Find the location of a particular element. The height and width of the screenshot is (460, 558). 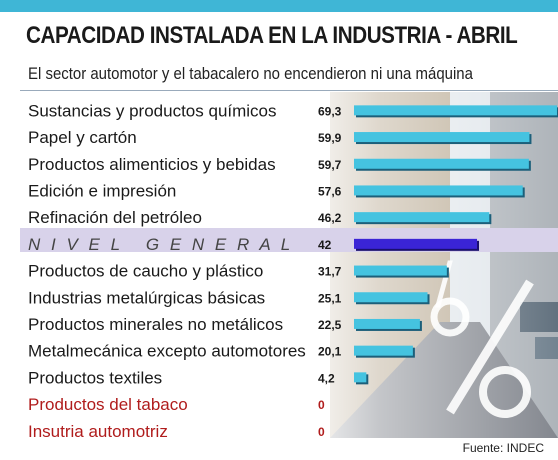

value-label: 57,6 is located at coordinates (330, 191).